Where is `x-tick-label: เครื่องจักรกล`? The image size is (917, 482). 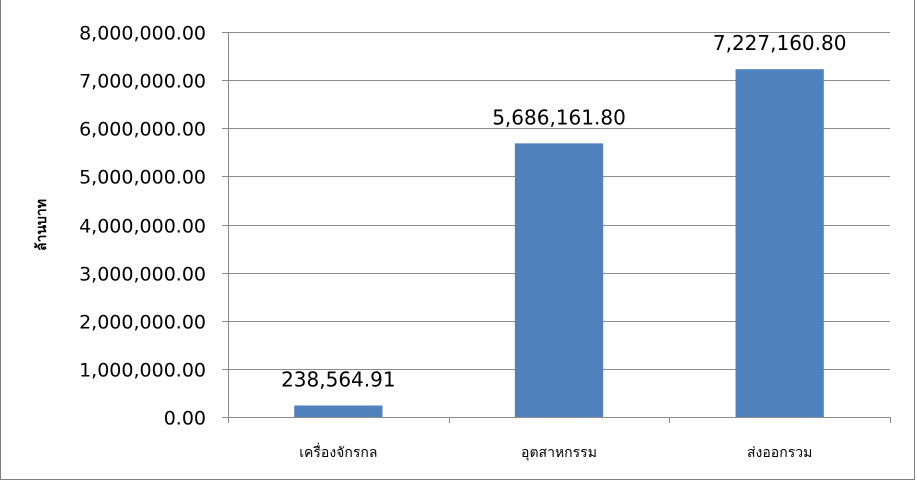 x-tick-label: เครื่องจักรกล is located at coordinates (338, 452).